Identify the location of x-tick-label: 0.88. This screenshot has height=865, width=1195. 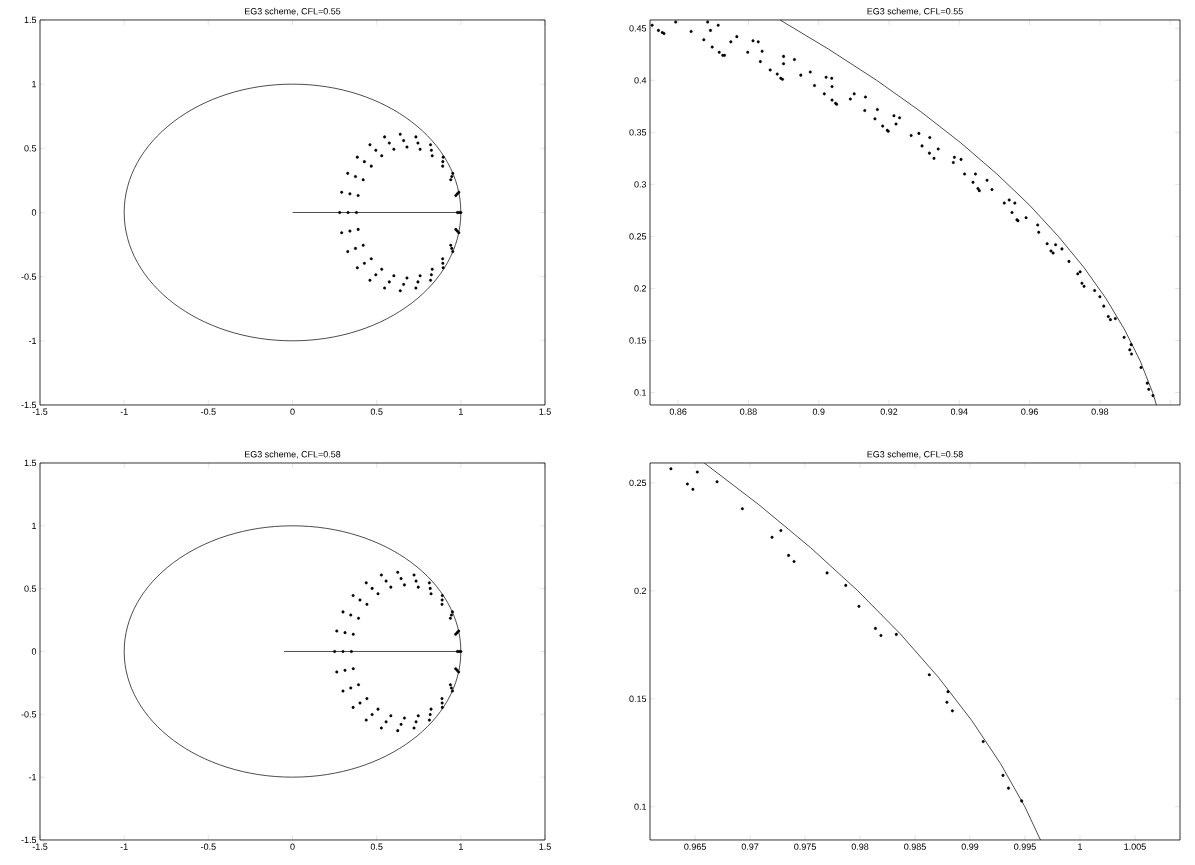
(748, 411).